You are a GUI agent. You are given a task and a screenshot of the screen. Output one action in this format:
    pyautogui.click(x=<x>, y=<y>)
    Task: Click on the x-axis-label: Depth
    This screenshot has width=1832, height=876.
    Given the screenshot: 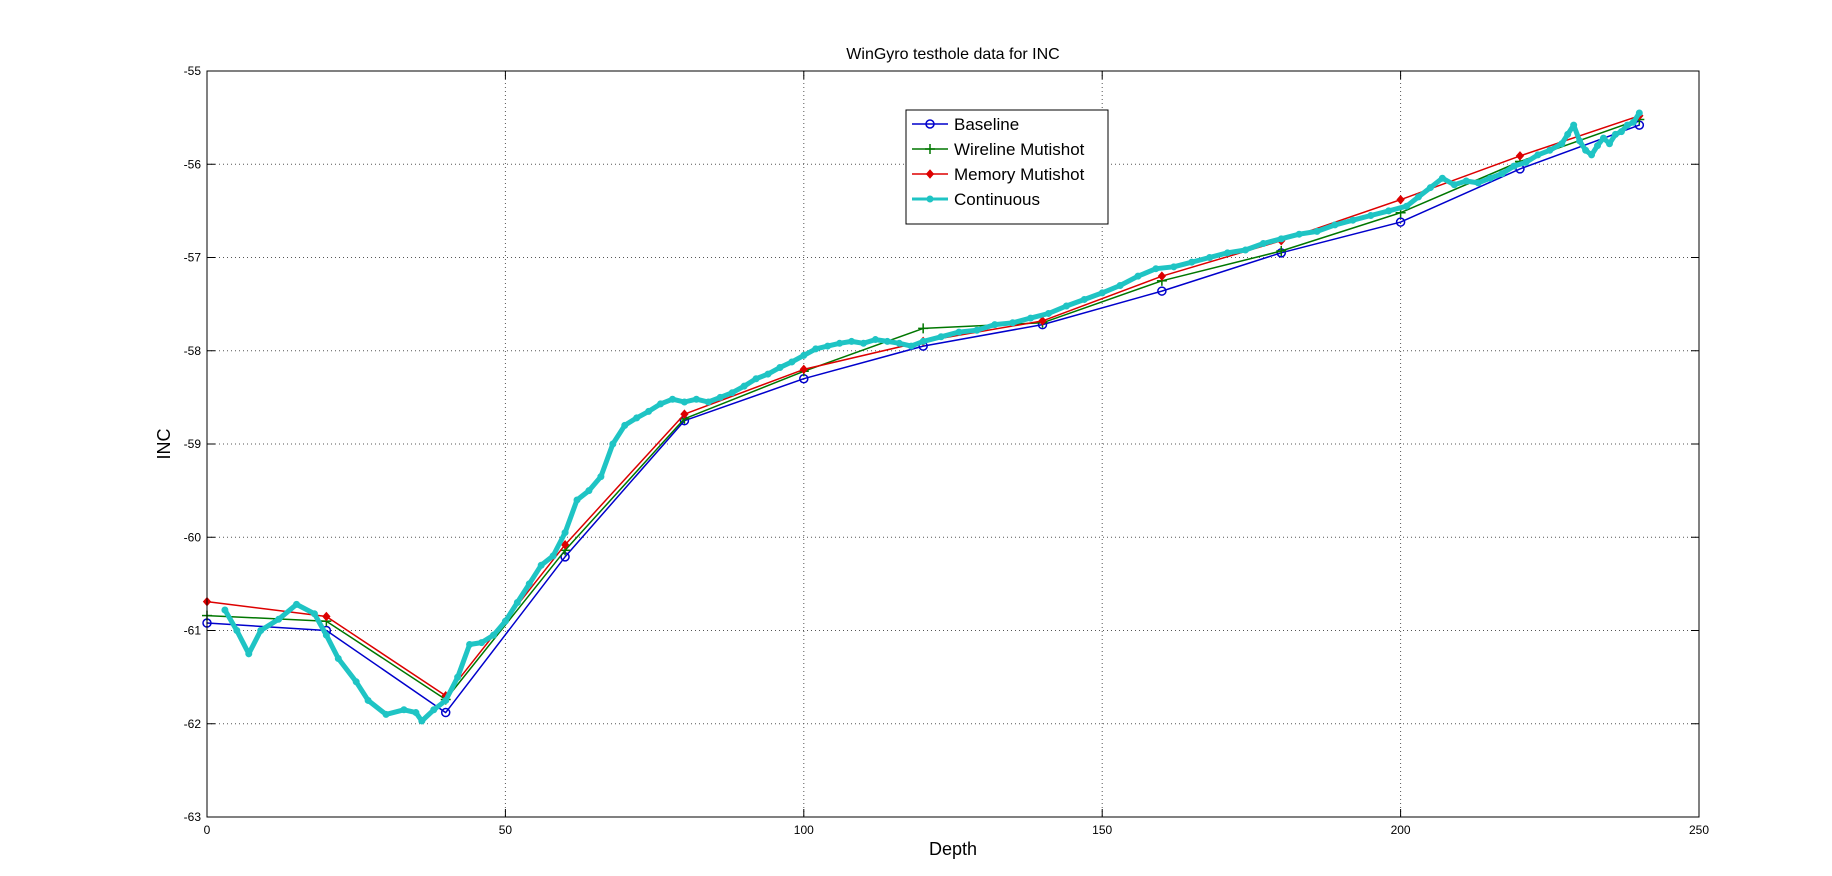 What is the action you would take?
    pyautogui.click(x=953, y=849)
    